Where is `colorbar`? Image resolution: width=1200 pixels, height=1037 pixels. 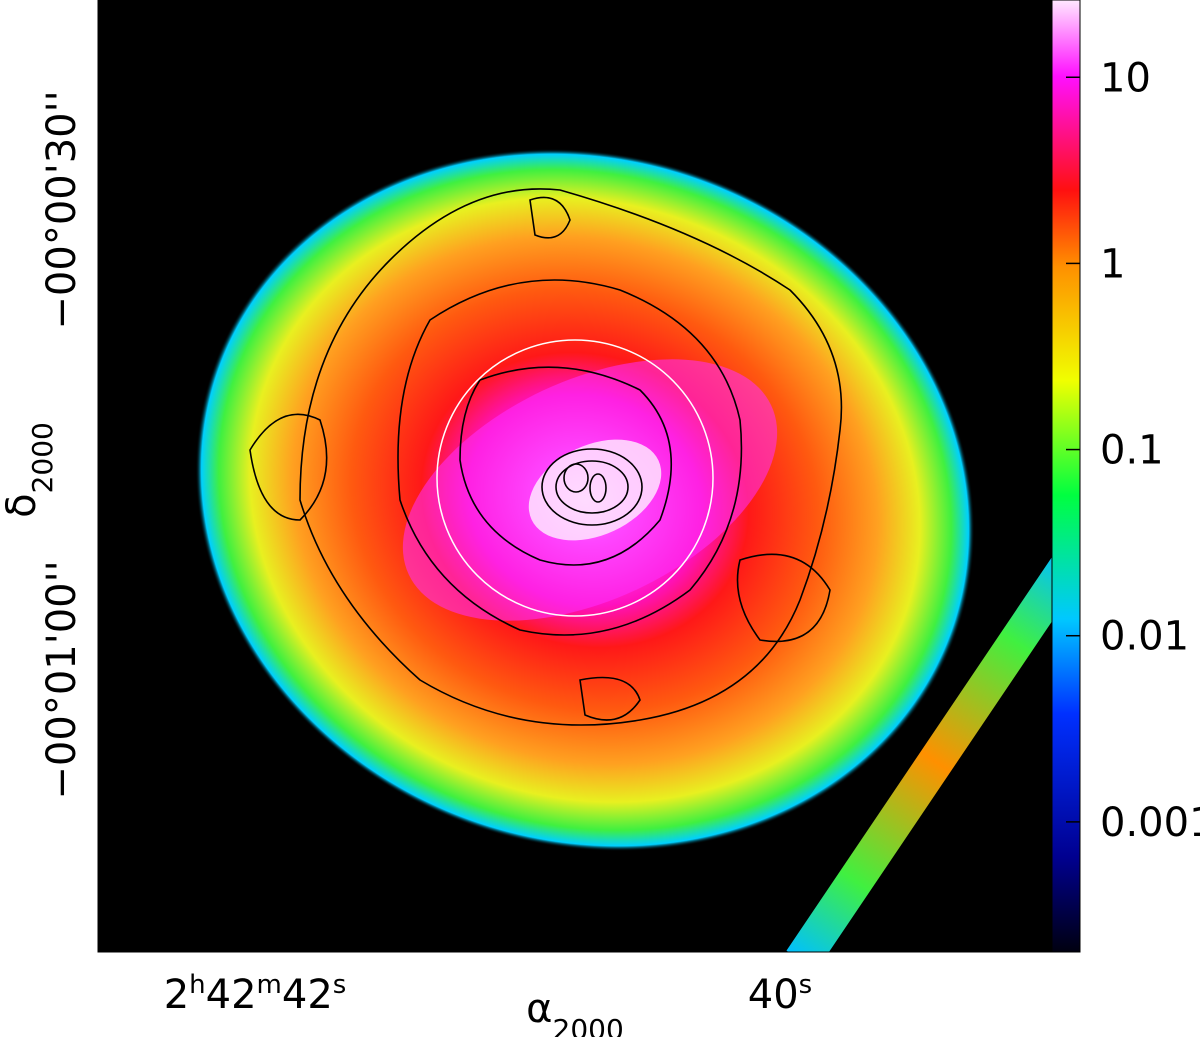 colorbar is located at coordinates (1066, 476).